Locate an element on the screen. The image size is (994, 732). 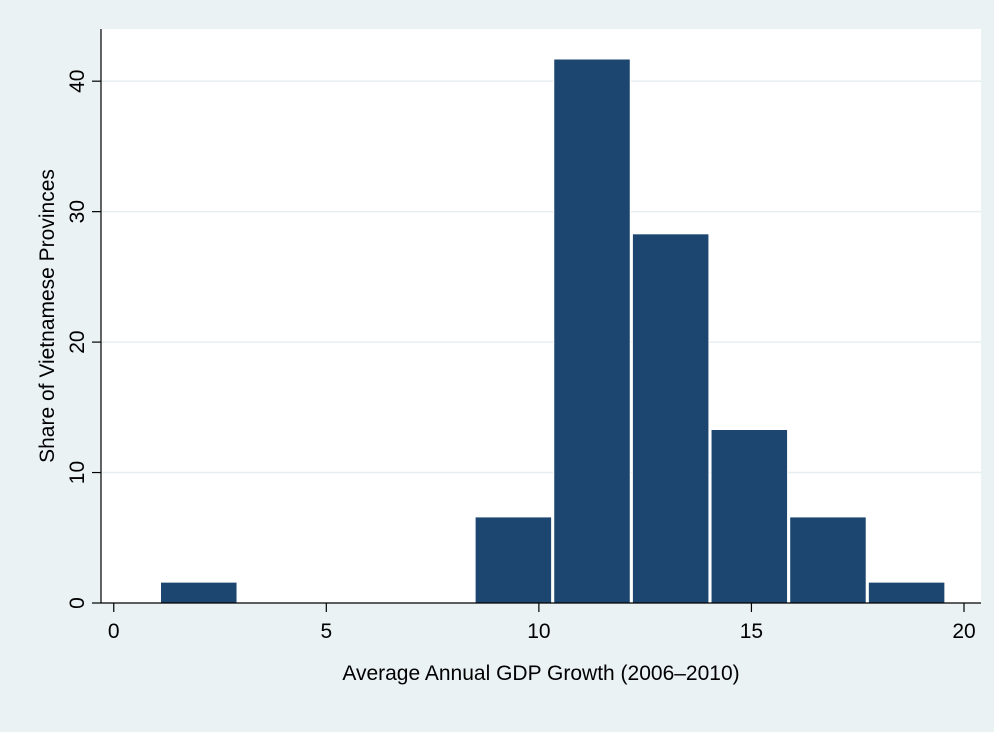
x-ticks: 0 5 10 15 20 is located at coordinates (542, 623).